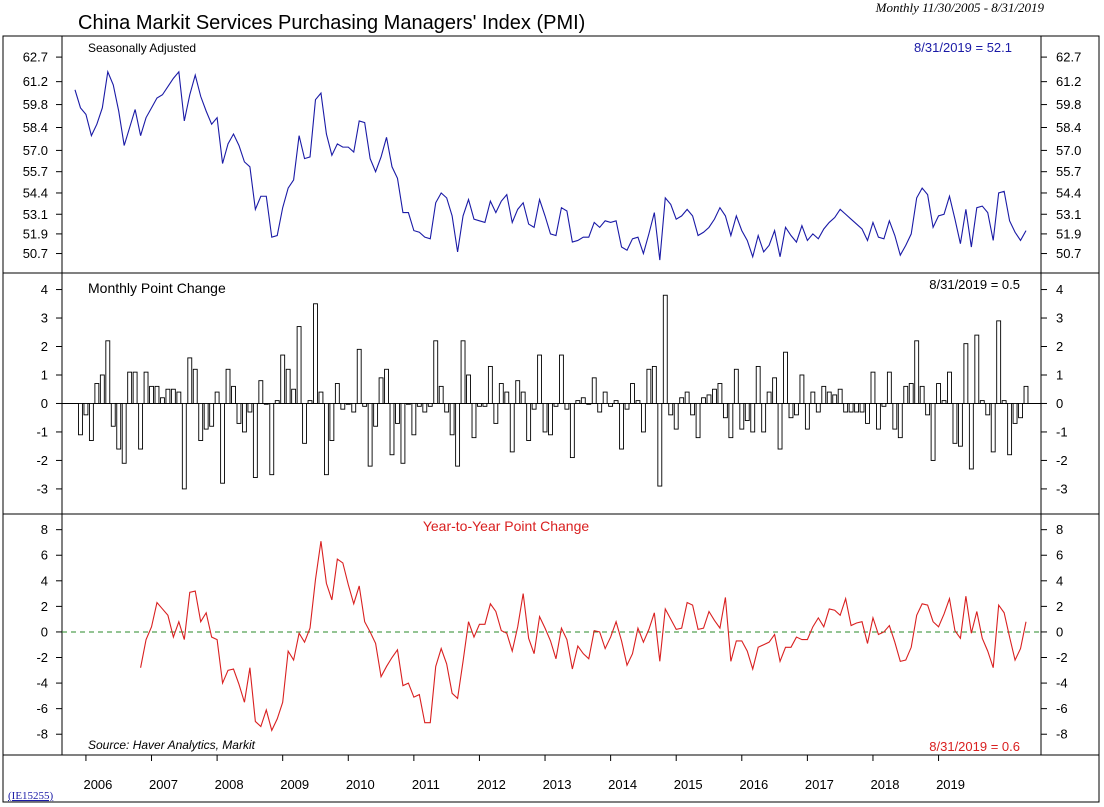 Image resolution: width=1104 pixels, height=807 pixels. I want to click on x-tick-label: 2010, so click(360, 784).